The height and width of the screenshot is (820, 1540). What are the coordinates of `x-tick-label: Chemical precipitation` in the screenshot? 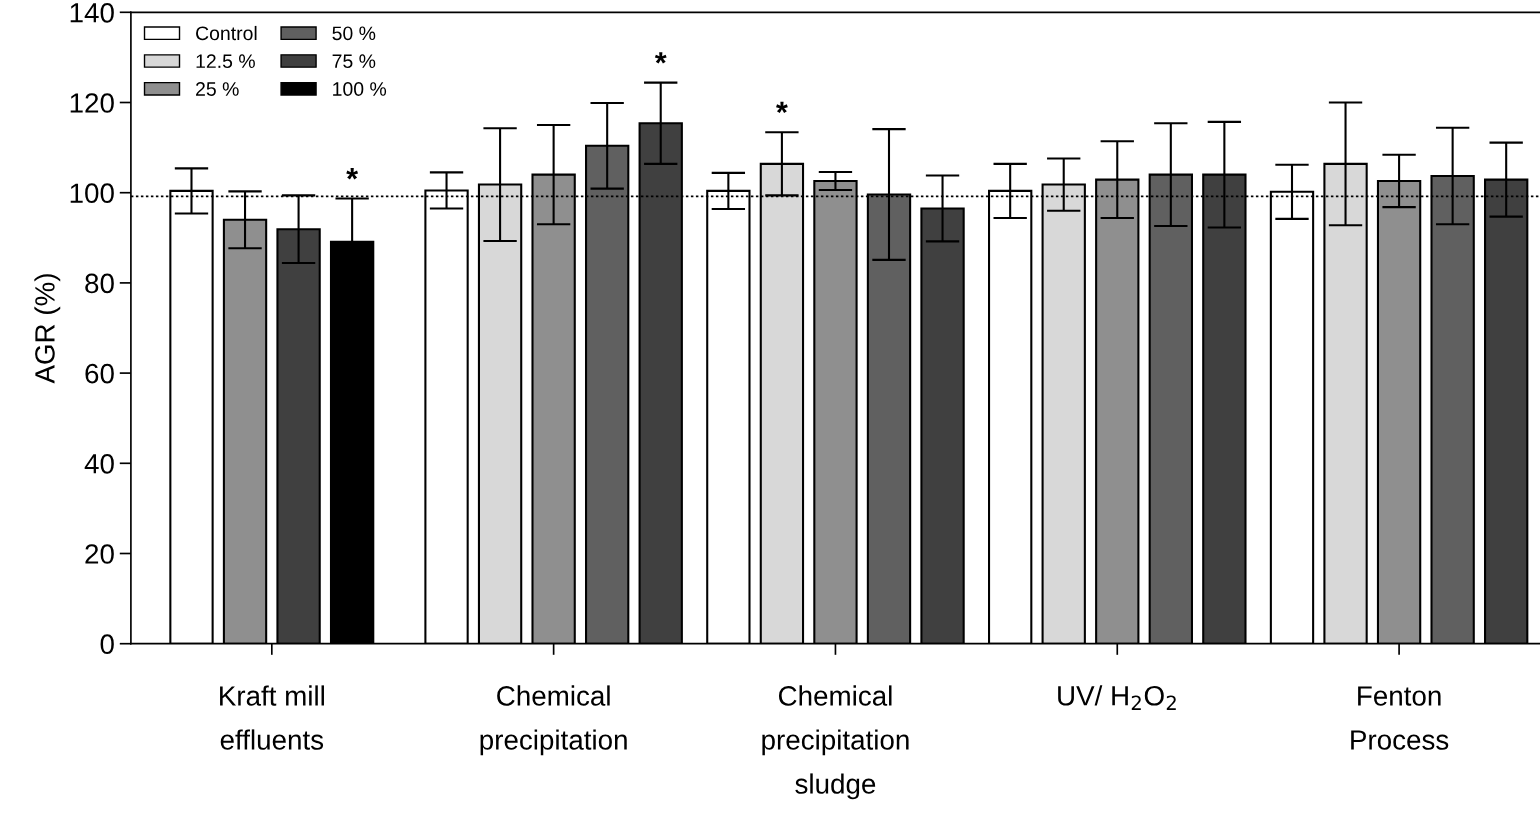 It's located at (553, 720).